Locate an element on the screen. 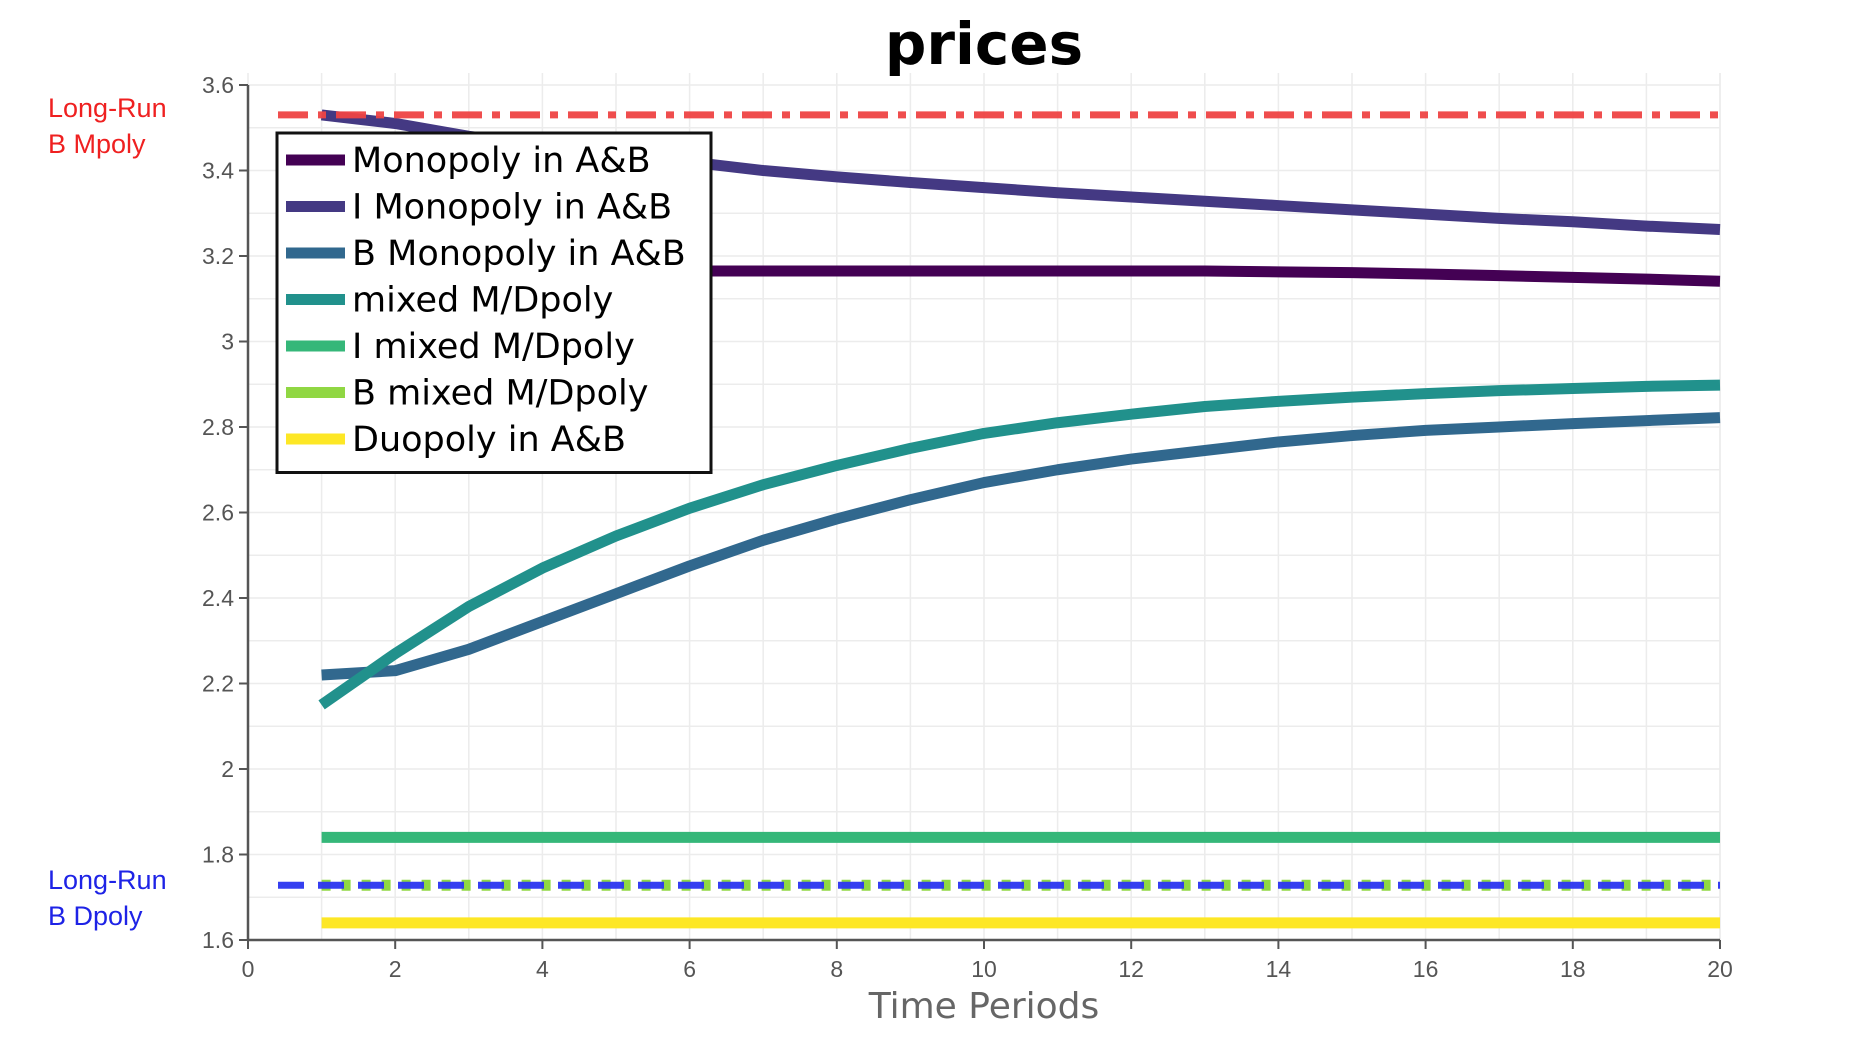 This screenshot has width=1875, height=1042. chart-title: prices is located at coordinates (984, 44).